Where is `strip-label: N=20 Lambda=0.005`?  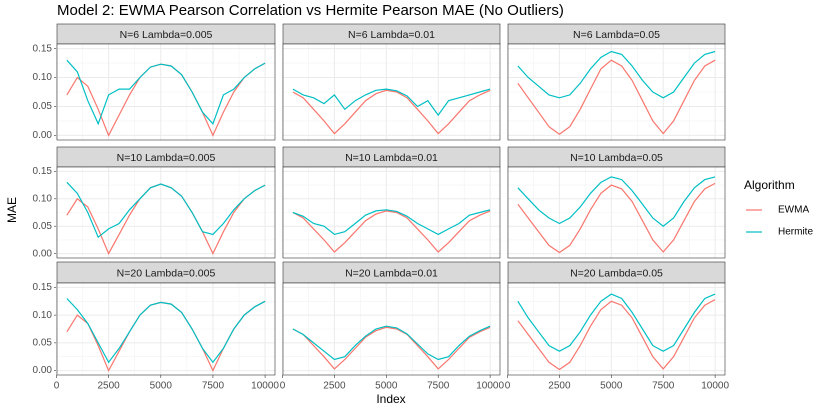 strip-label: N=20 Lambda=0.005 is located at coordinates (166, 273).